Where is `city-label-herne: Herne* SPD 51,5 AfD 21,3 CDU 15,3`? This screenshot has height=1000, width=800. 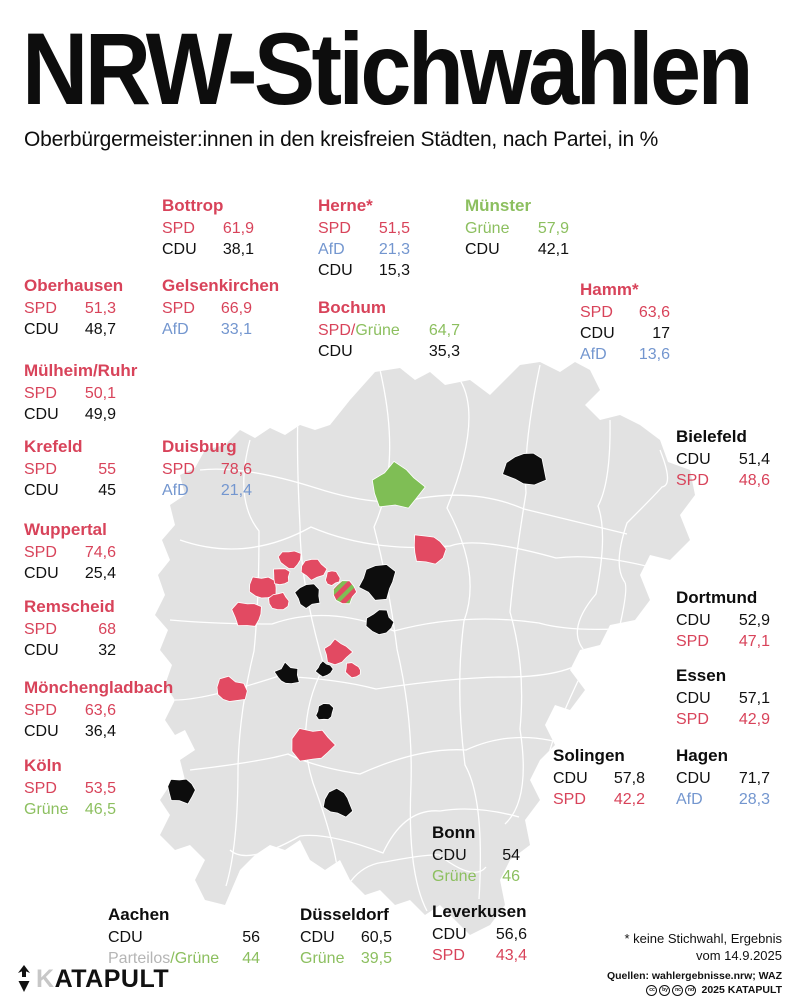 city-label-herne: Herne* SPD 51,5 AfD 21,3 CDU 15,3 is located at coordinates (364, 238).